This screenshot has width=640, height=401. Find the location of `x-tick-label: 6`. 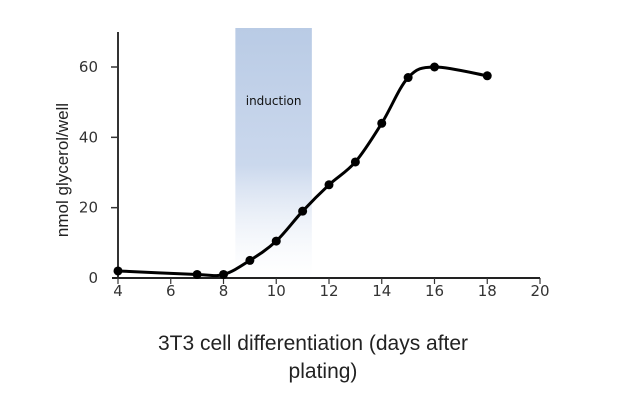

x-tick-label: 6 is located at coordinates (171, 291).